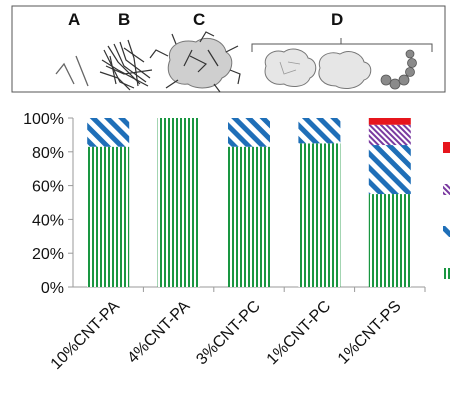 The width and height of the screenshot is (450, 399). What do you see at coordinates (370, 333) in the screenshot?
I see `x-category-label: 1%CNT-PS` at bounding box center [370, 333].